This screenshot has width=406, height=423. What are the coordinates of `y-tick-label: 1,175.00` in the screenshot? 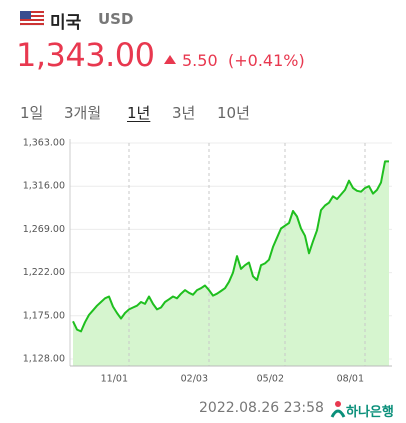 It's located at (44, 315).